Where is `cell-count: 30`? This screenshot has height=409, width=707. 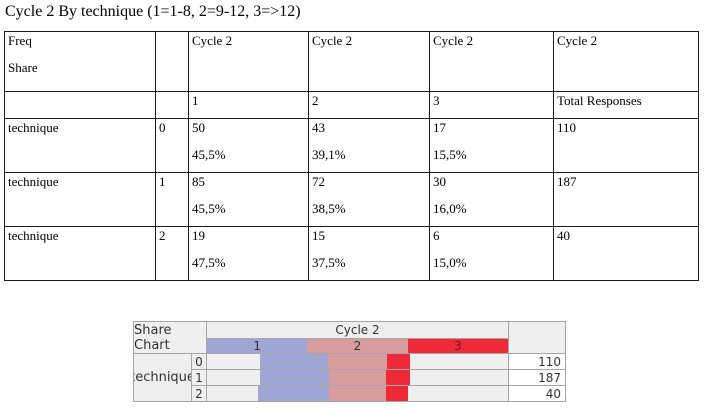 cell-count: 30 is located at coordinates (439, 181).